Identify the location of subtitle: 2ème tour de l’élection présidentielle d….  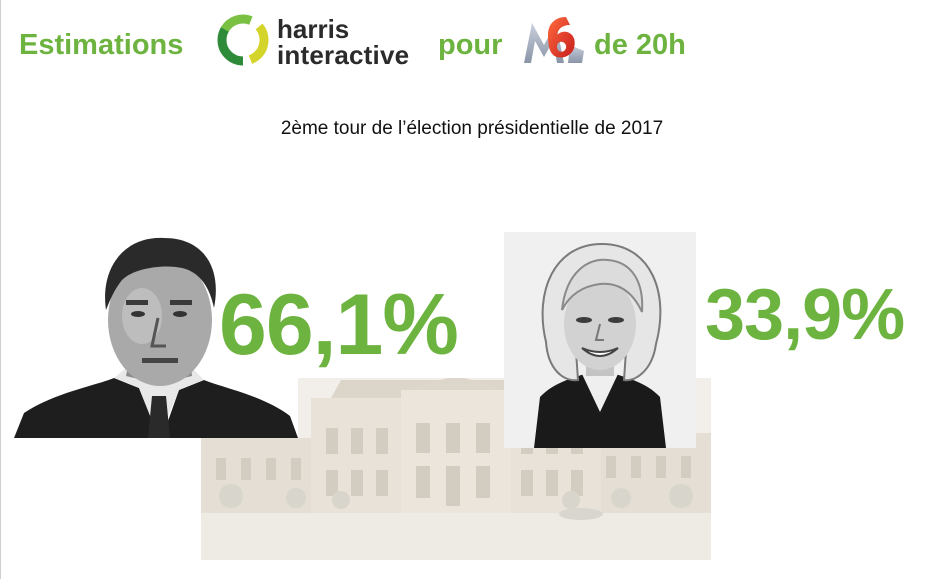
(472, 128).